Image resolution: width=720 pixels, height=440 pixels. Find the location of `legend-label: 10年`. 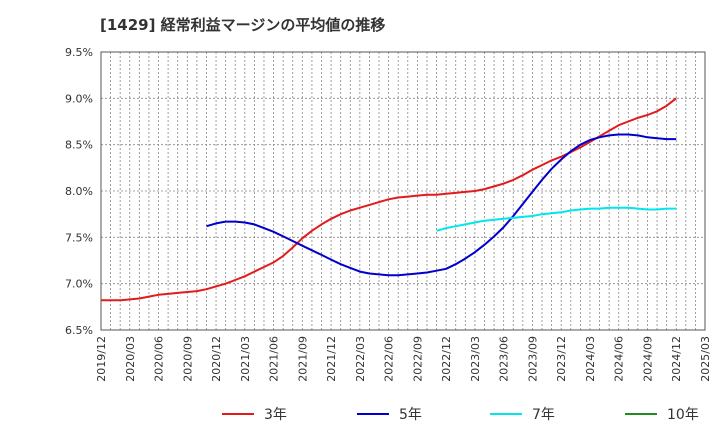

legend-label: 10年 is located at coordinates (683, 415).